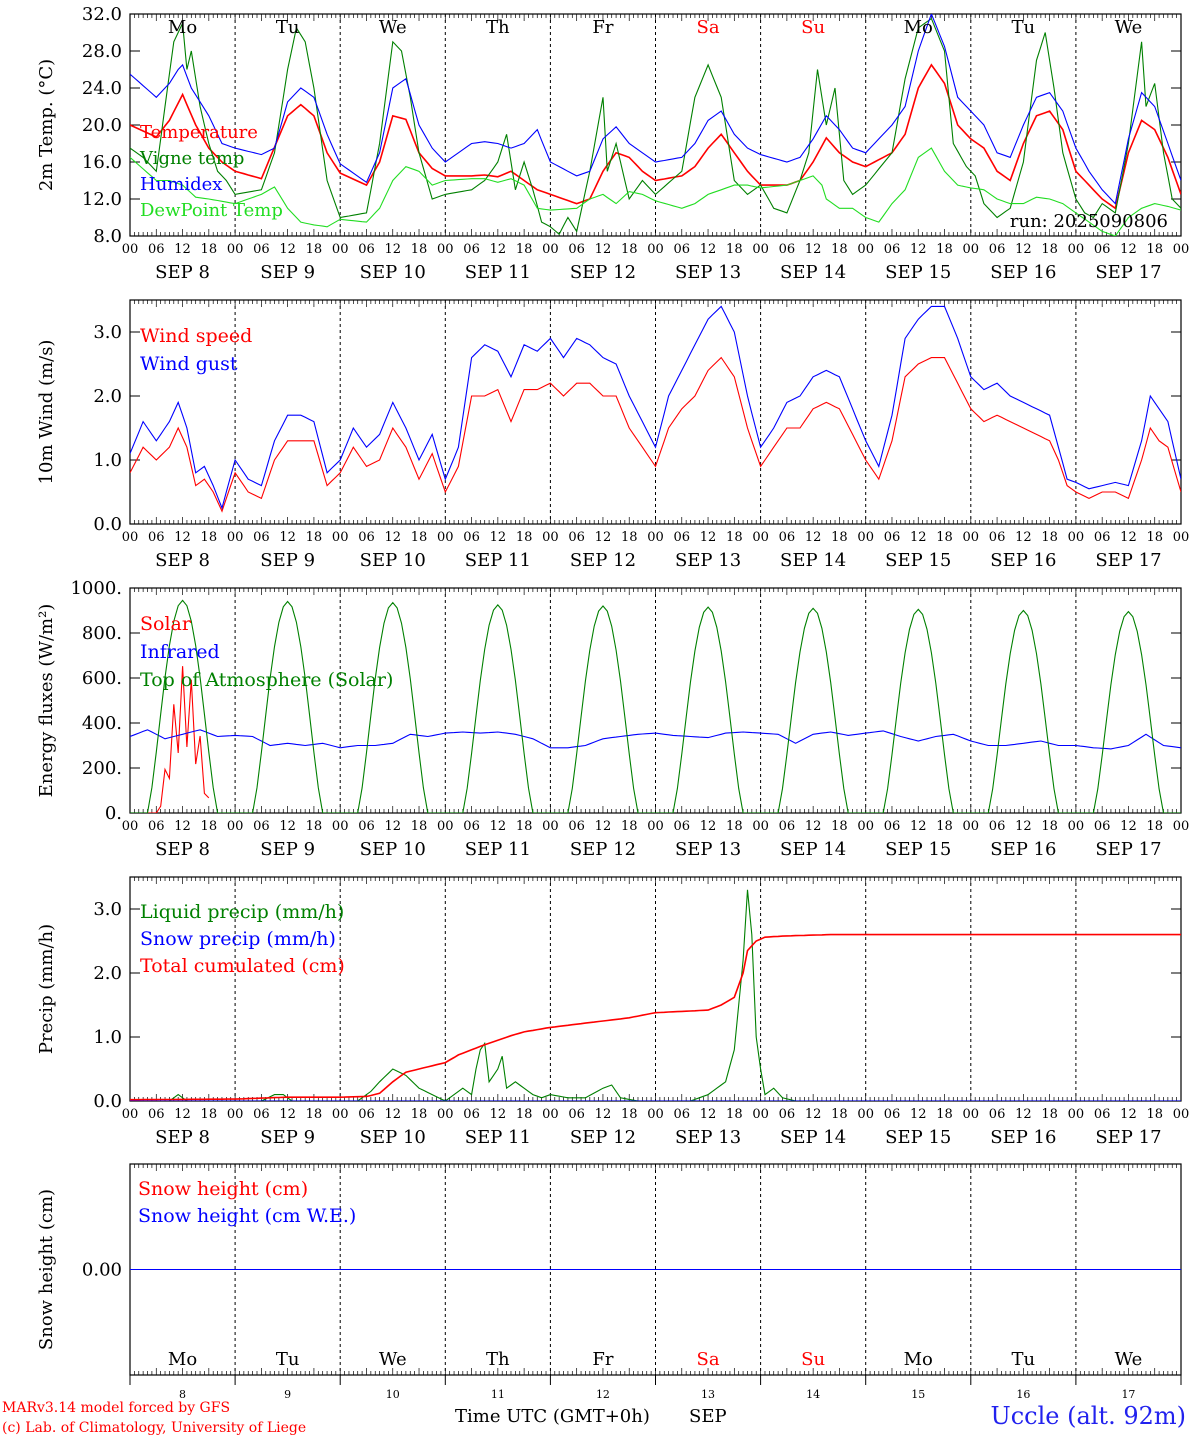  What do you see at coordinates (107, 973) in the screenshot?
I see `y-tick-label: 2.0` at bounding box center [107, 973].